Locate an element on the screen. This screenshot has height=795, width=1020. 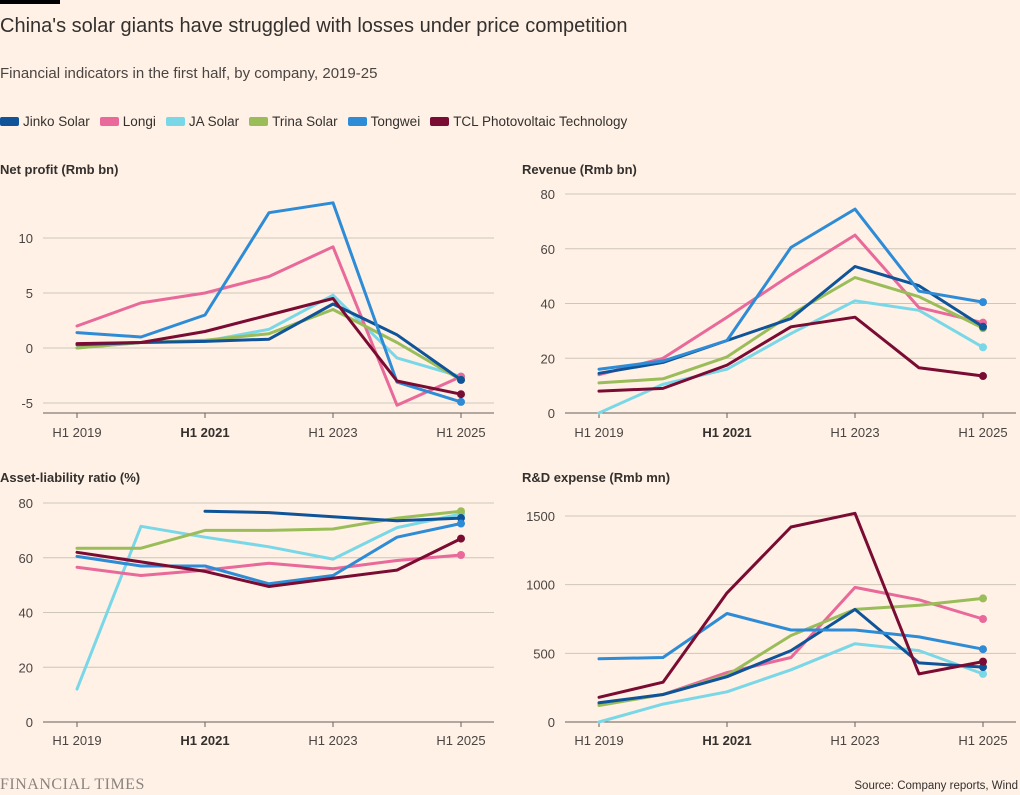
legend-label: TCL Photovoltaic Technology is located at coordinates (540, 121).